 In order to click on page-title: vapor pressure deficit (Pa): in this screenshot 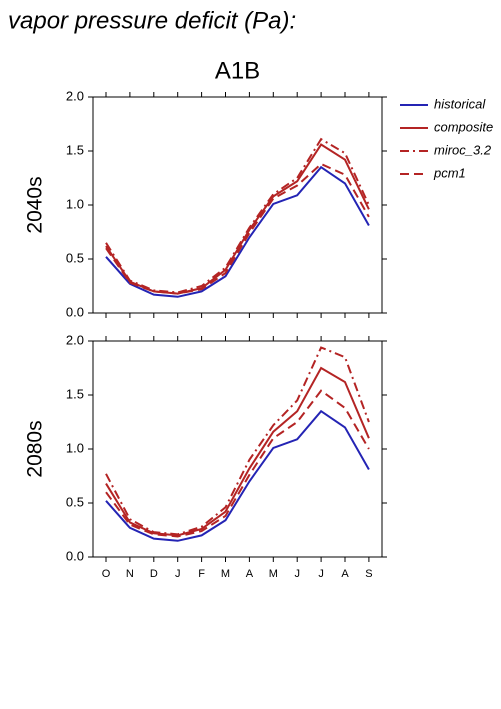, I will do `click(152, 20)`.